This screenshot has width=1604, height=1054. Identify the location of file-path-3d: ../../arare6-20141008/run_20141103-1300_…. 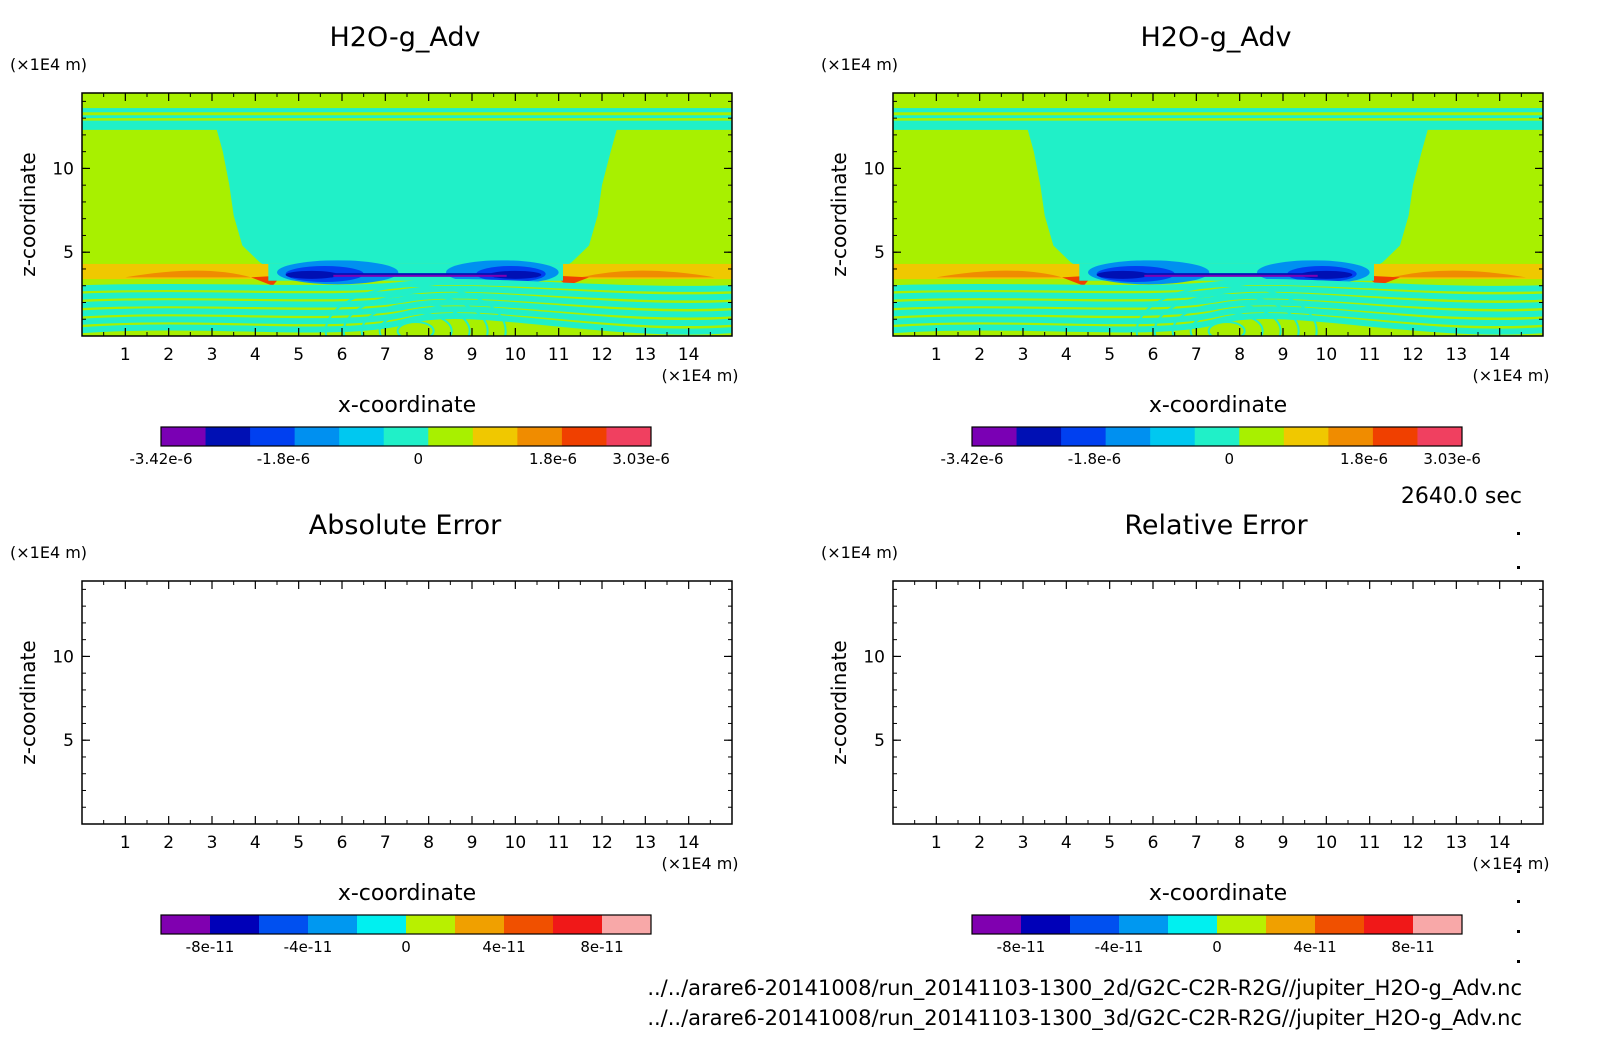
(1084, 1018).